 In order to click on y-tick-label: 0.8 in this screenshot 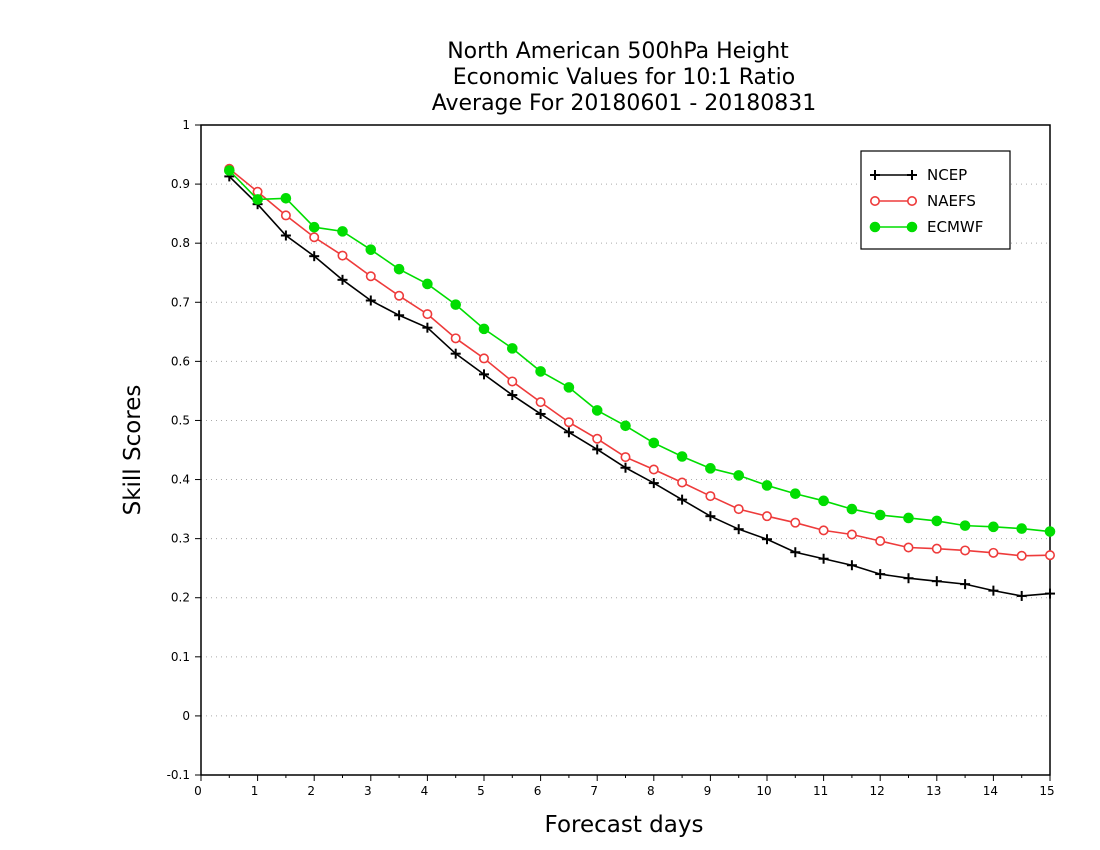, I will do `click(180, 243)`.